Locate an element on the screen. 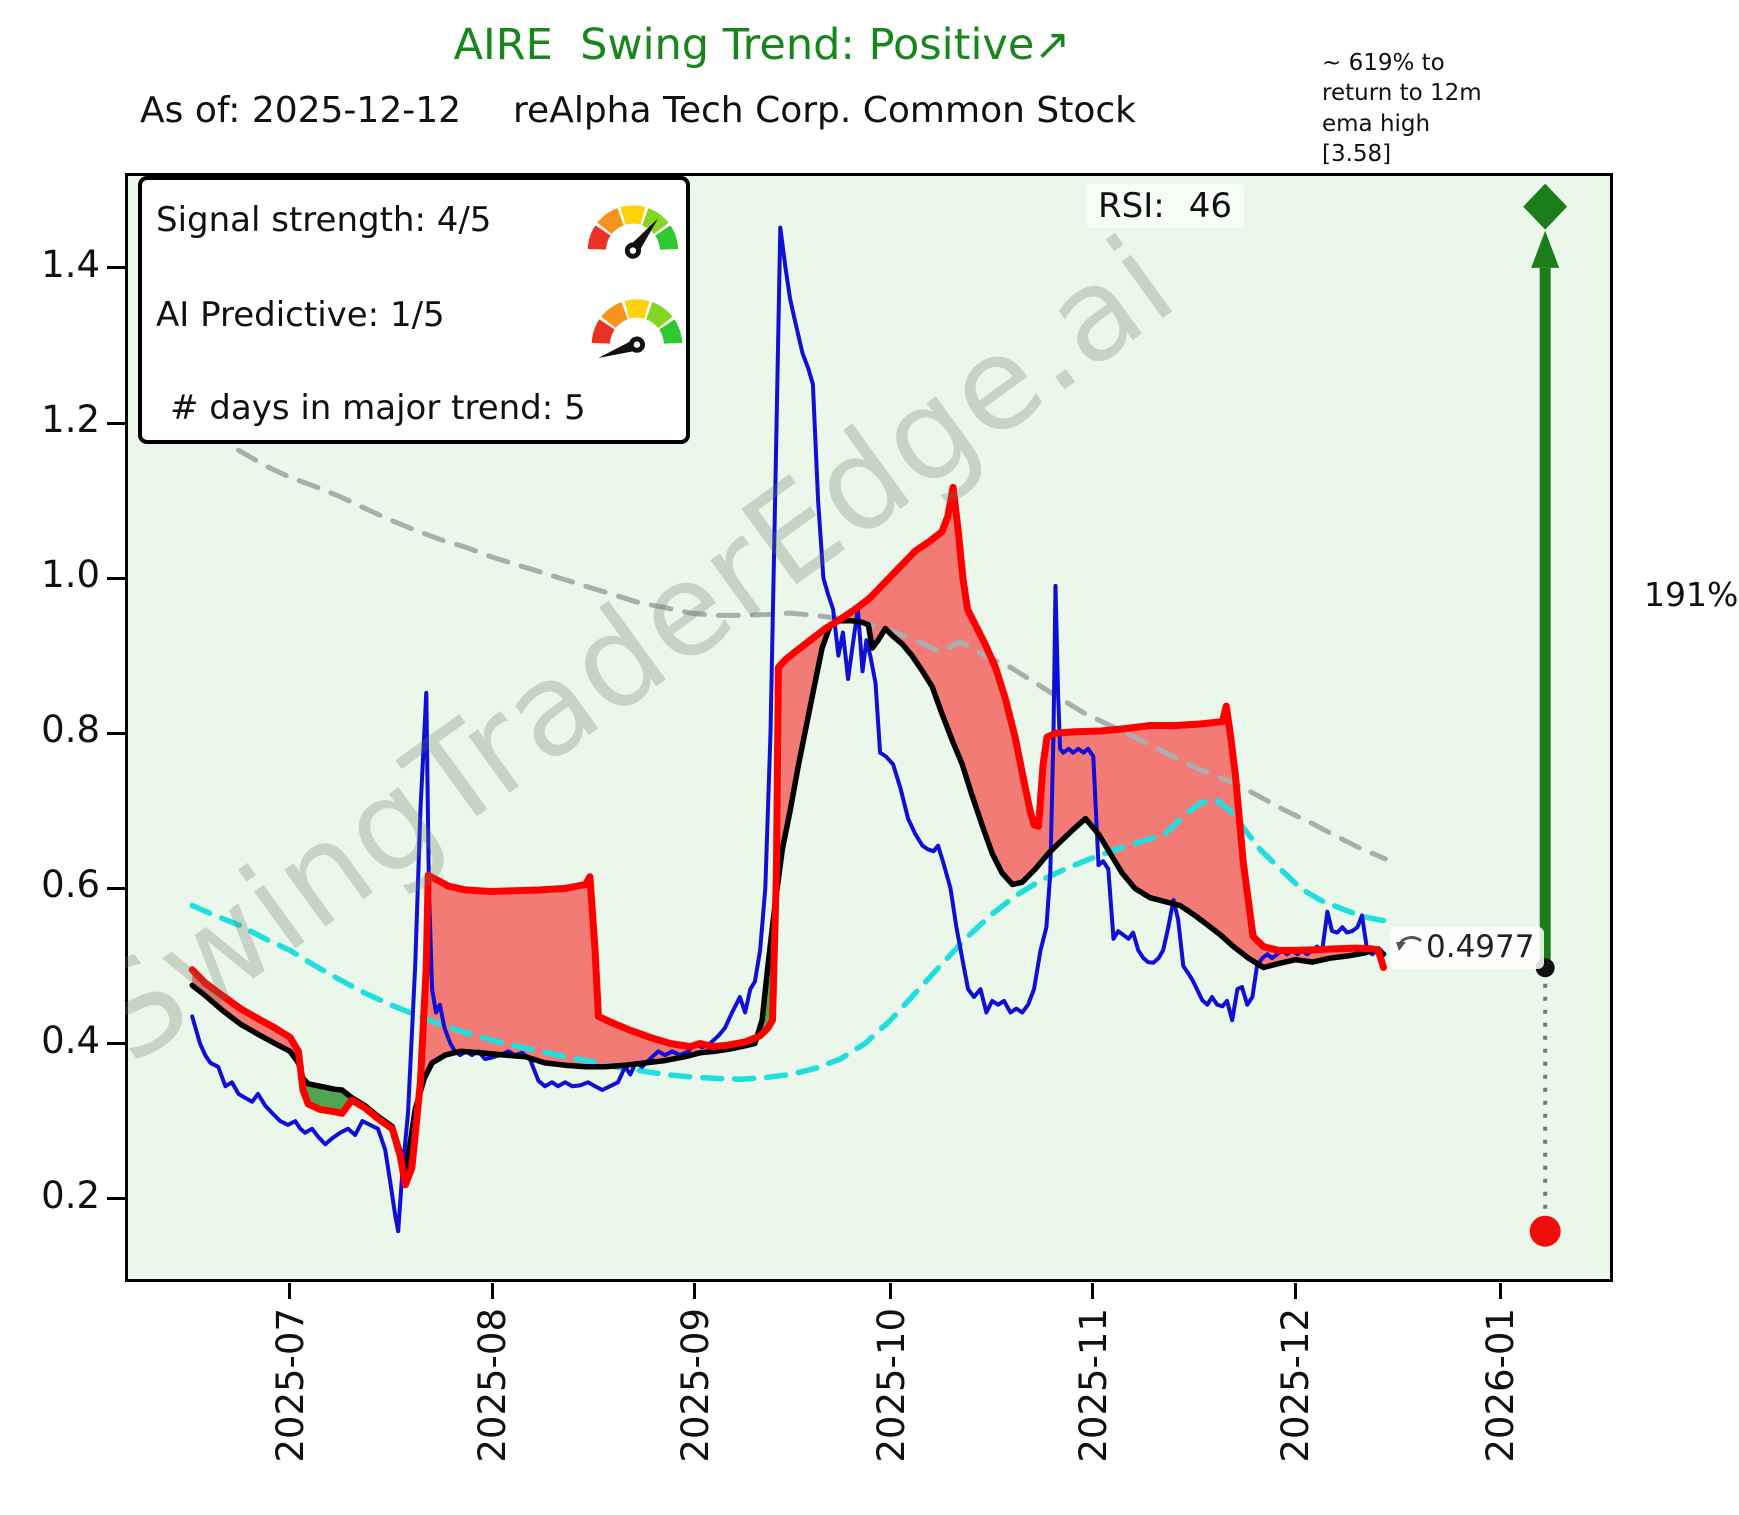 The width and height of the screenshot is (1739, 1515). tick-label: 2025-07 is located at coordinates (290, 1385).